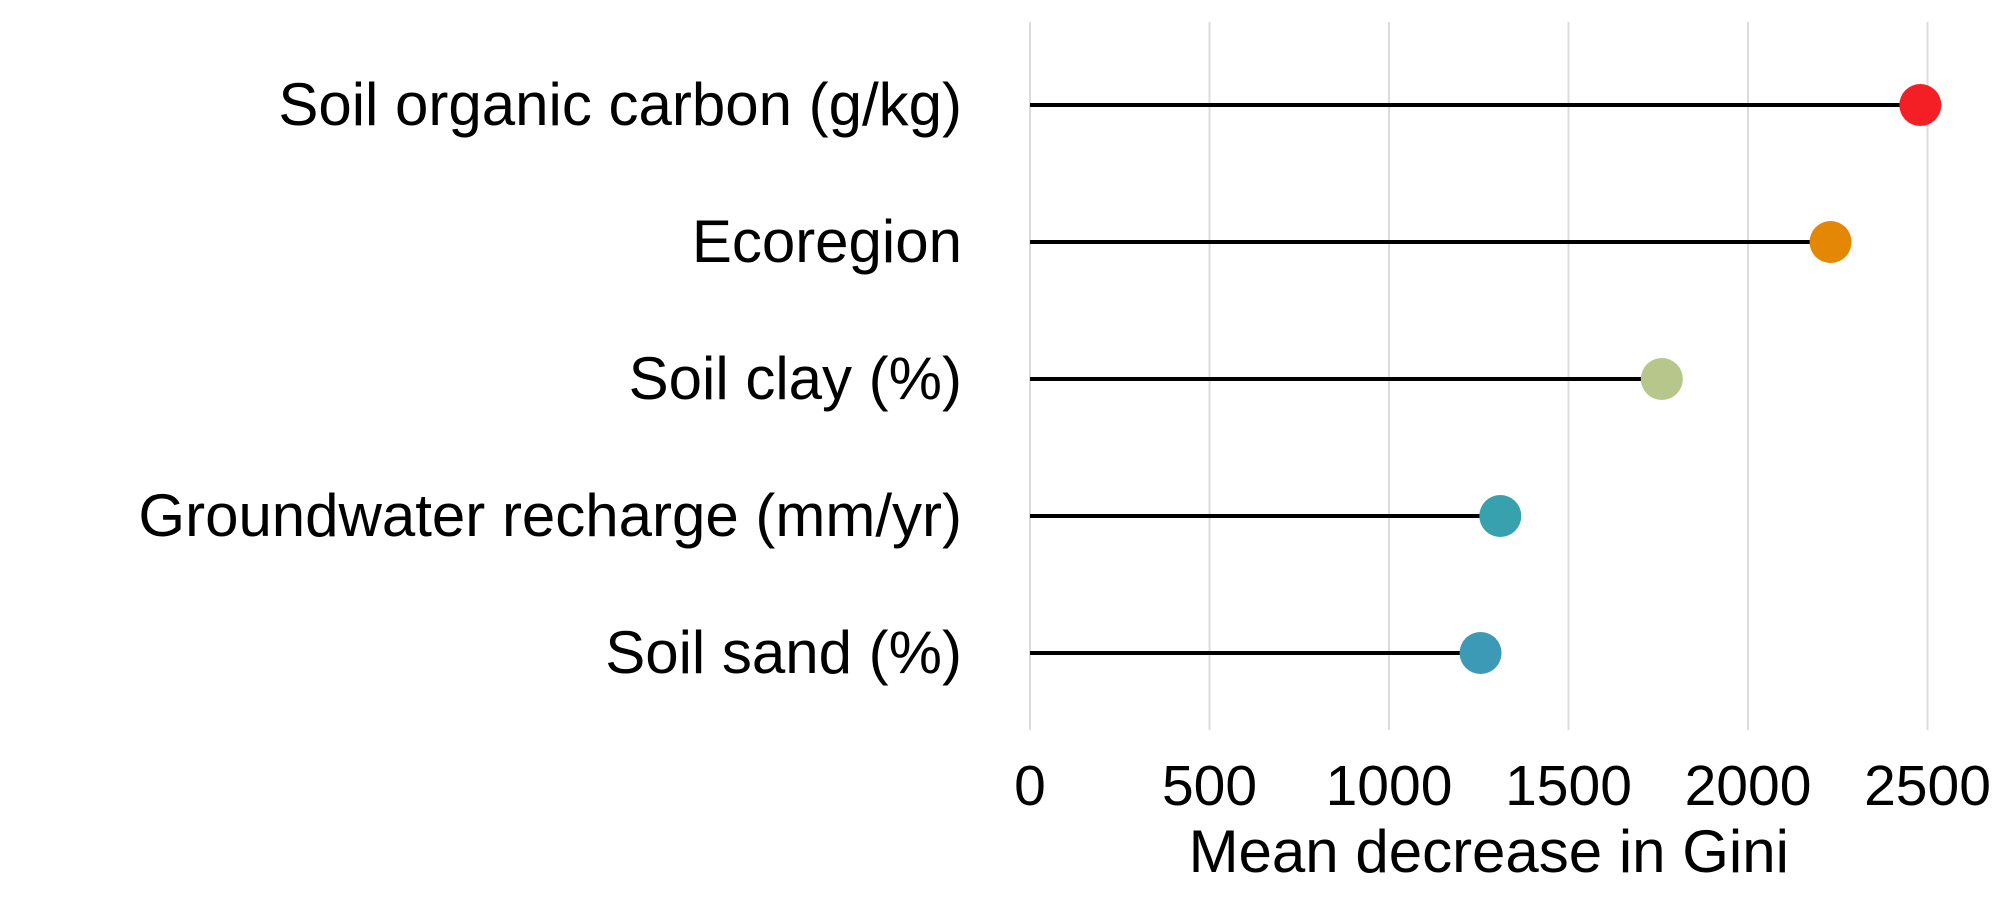 The image size is (2010, 900). Describe the element at coordinates (620, 104) in the screenshot. I see `category-label: Soil organic carbon (g/kg)` at that location.